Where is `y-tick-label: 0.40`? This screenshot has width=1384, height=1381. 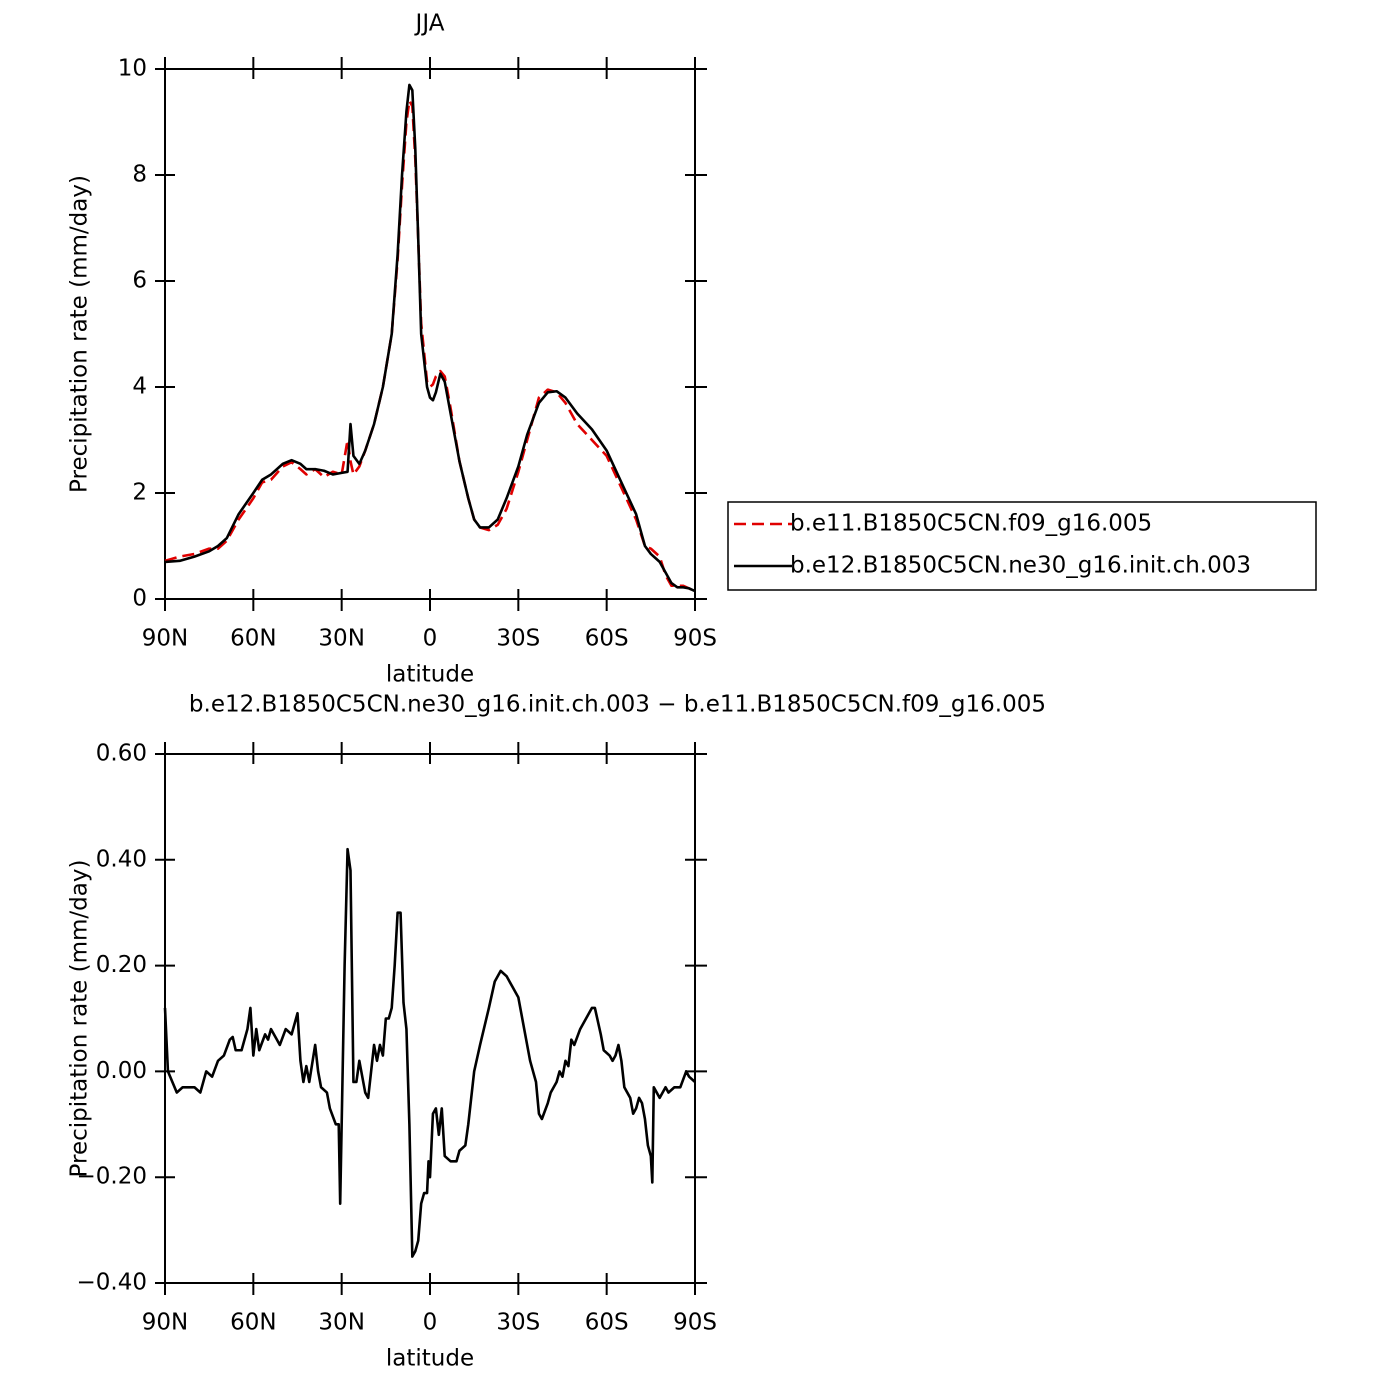
y-tick-label: 0.40 is located at coordinates (121, 859).